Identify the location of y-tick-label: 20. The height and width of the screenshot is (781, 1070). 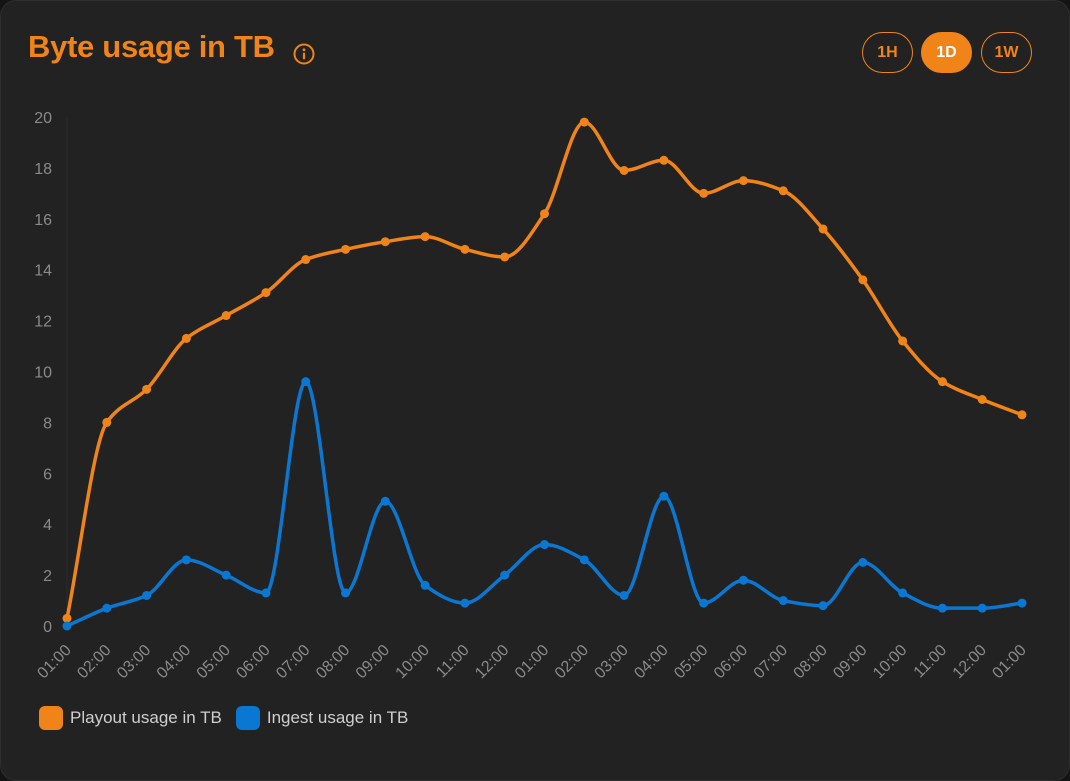
(43, 118).